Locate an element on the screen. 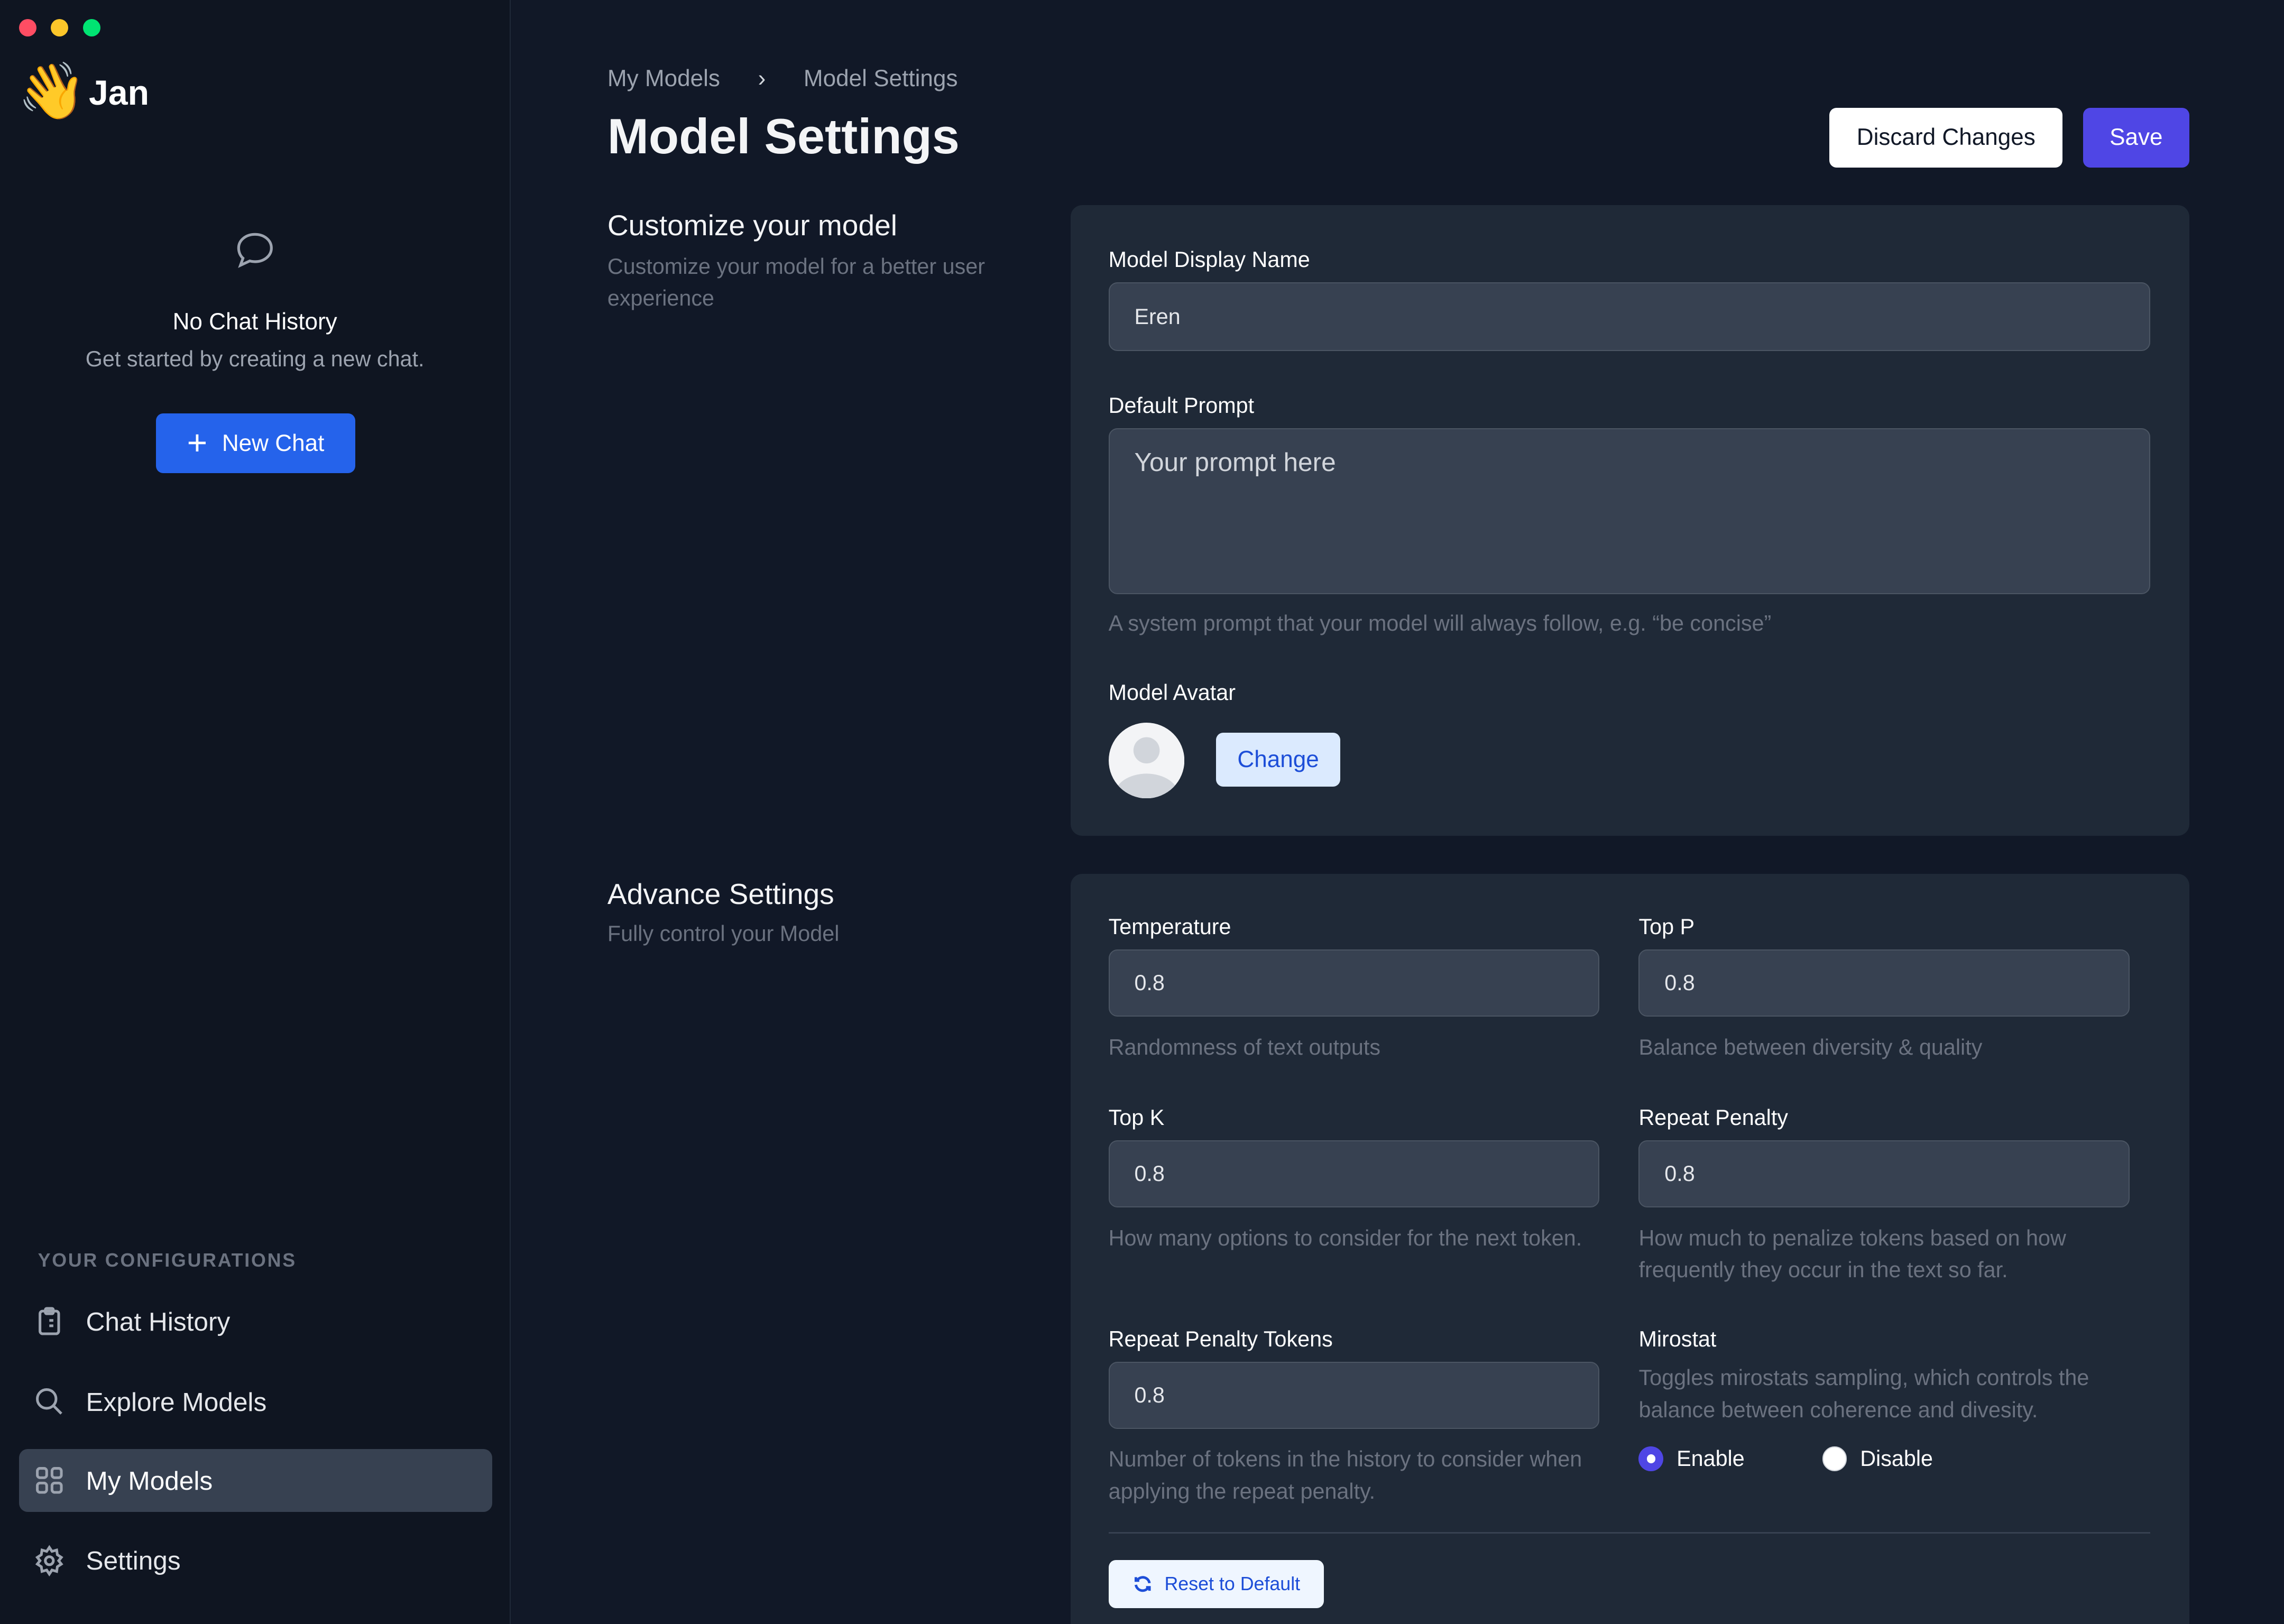 Image resolution: width=2284 pixels, height=1624 pixels. advanced-title: Advance Settings is located at coordinates (720, 893).